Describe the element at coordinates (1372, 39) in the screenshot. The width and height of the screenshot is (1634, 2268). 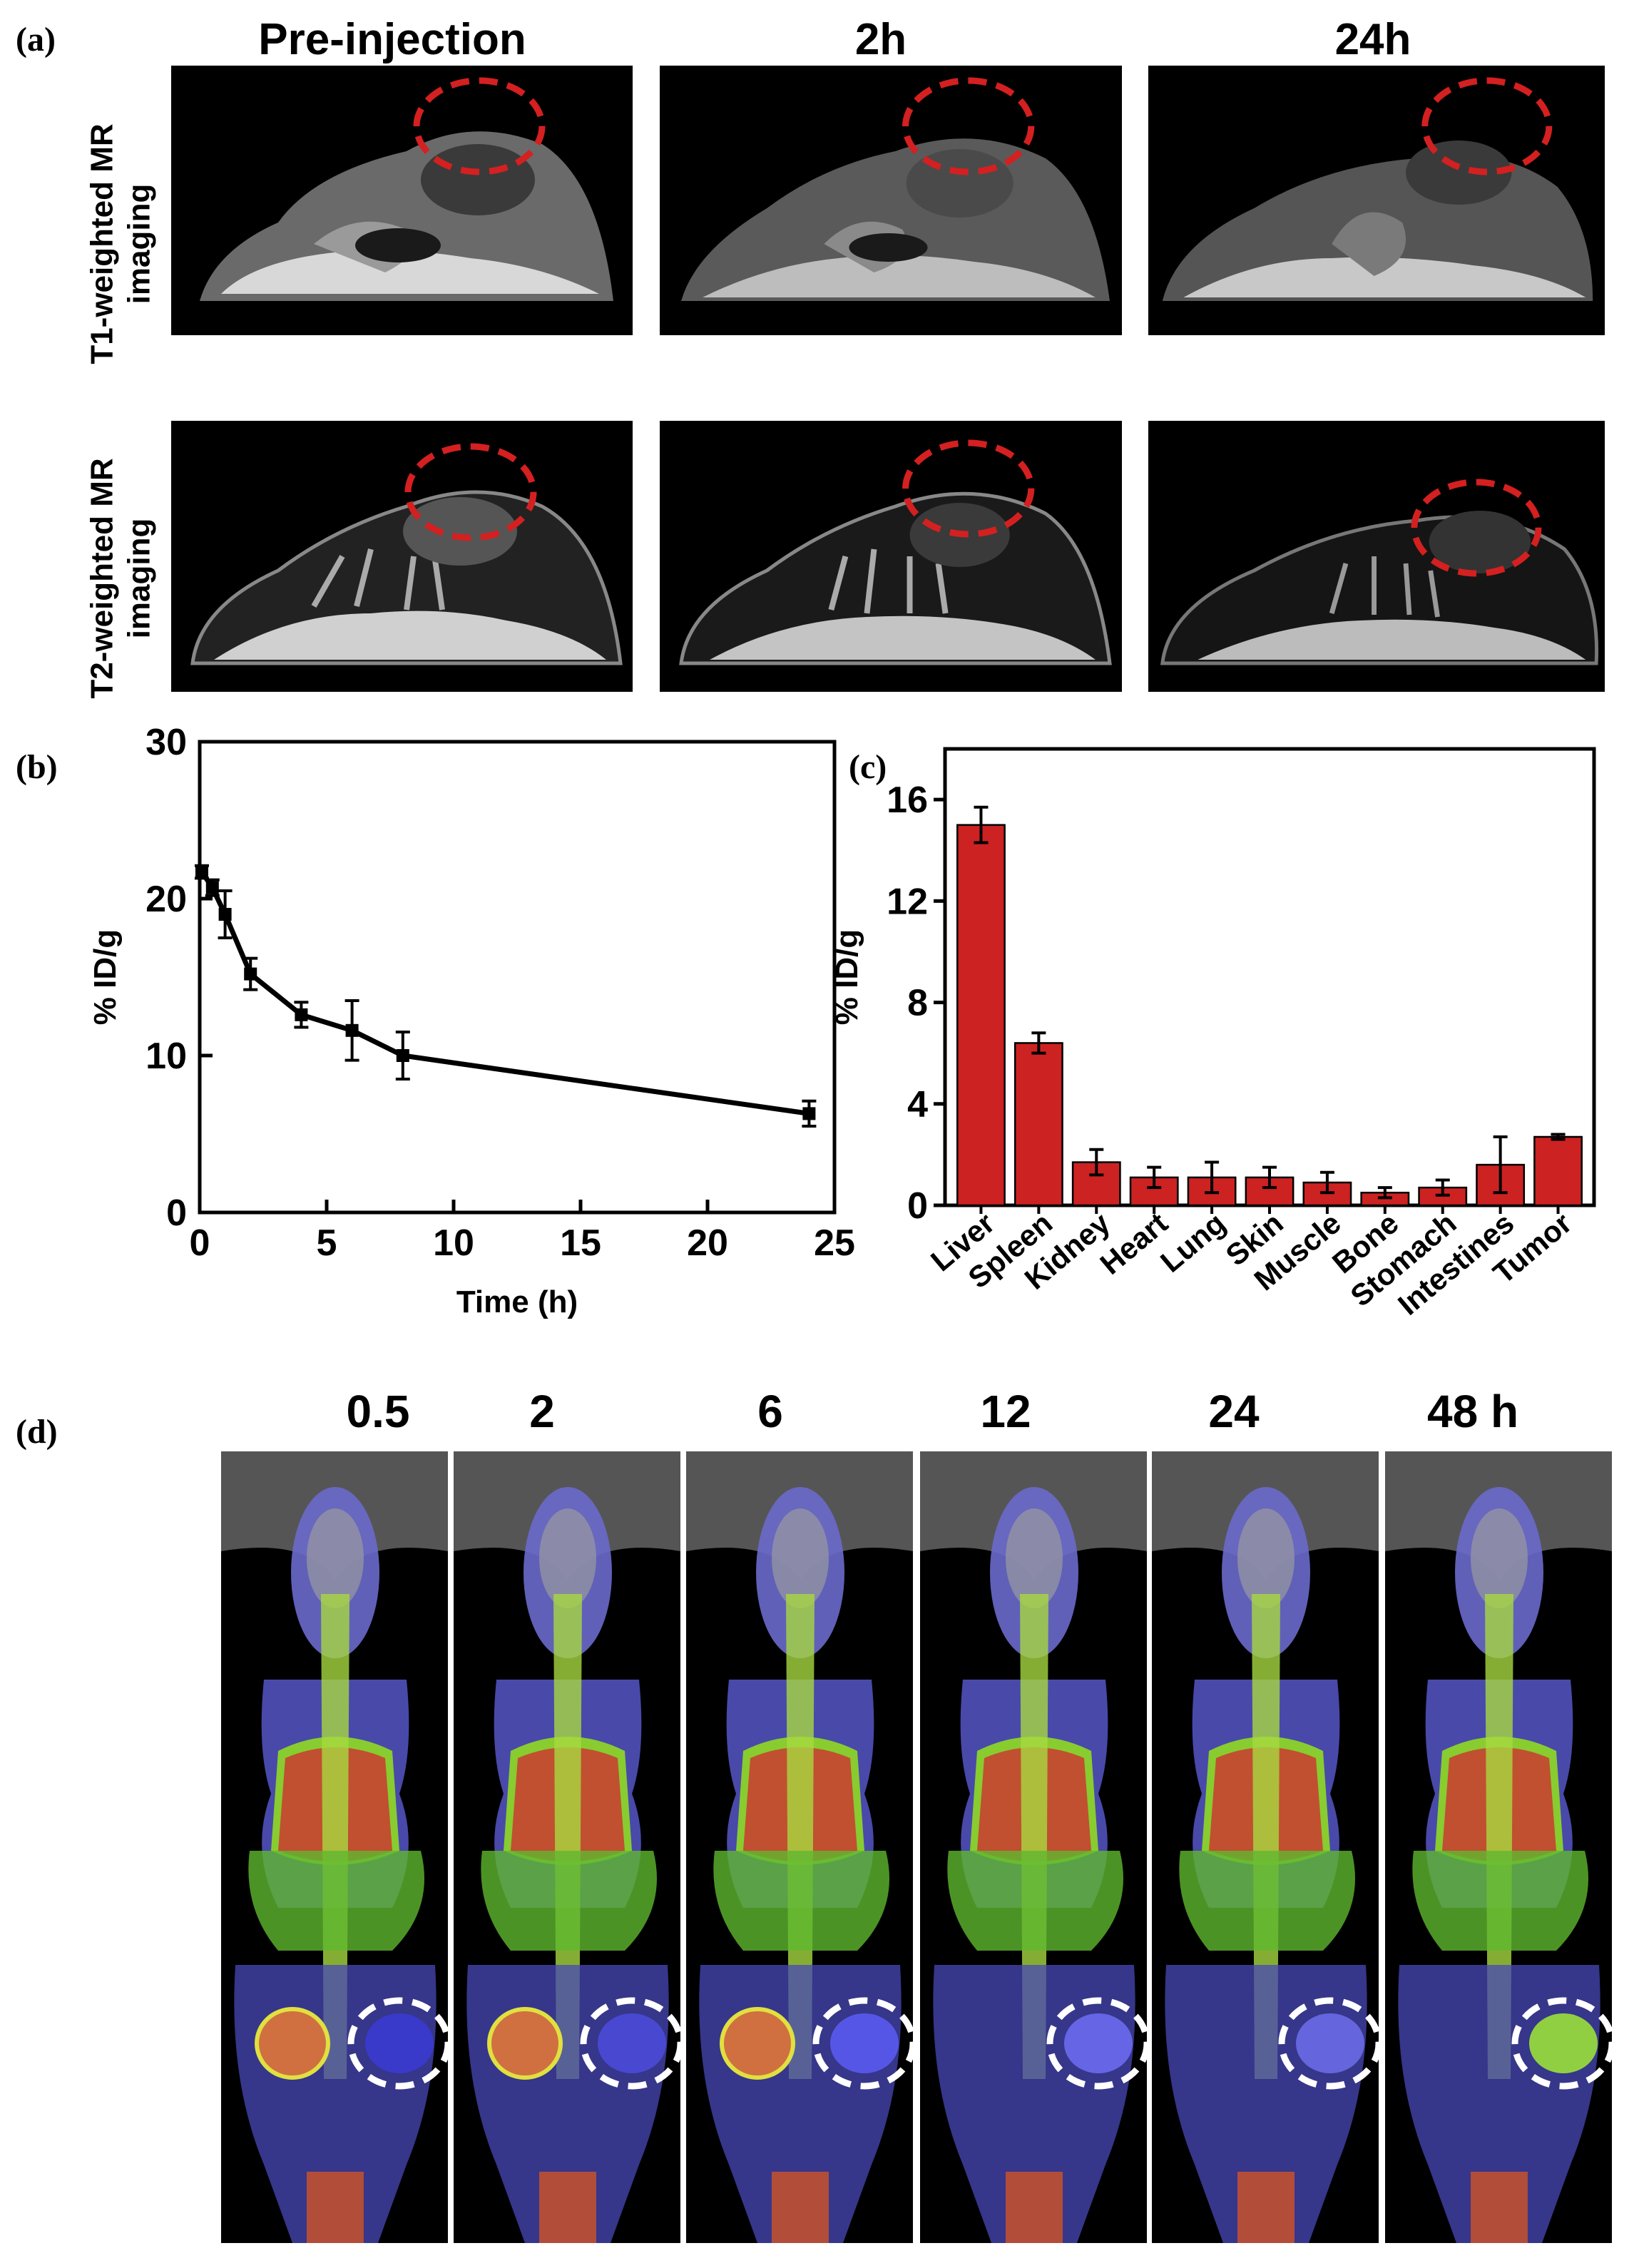
I see `column-title-24h: 24h` at that location.